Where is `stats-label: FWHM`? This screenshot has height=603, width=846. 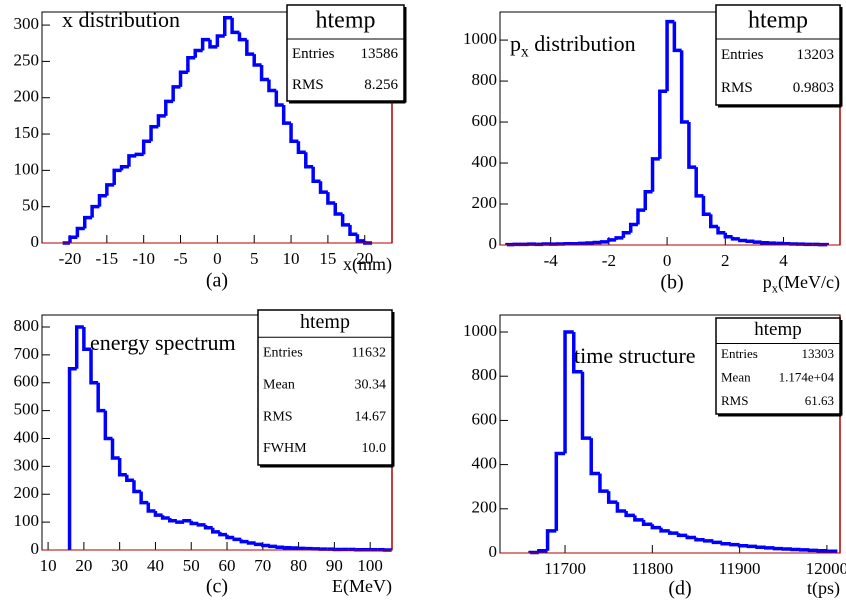
stats-label: FWHM is located at coordinates (285, 448).